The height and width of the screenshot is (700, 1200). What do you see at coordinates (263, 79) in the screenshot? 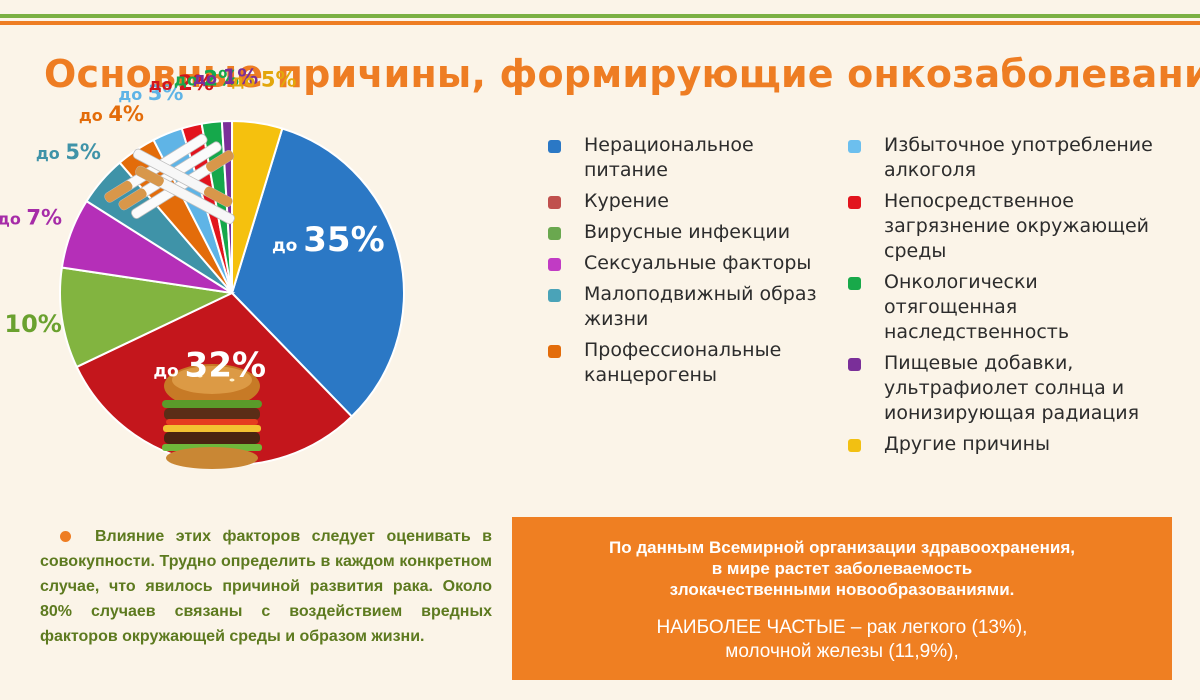
I see `pie-label-10: до 5%` at bounding box center [263, 79].